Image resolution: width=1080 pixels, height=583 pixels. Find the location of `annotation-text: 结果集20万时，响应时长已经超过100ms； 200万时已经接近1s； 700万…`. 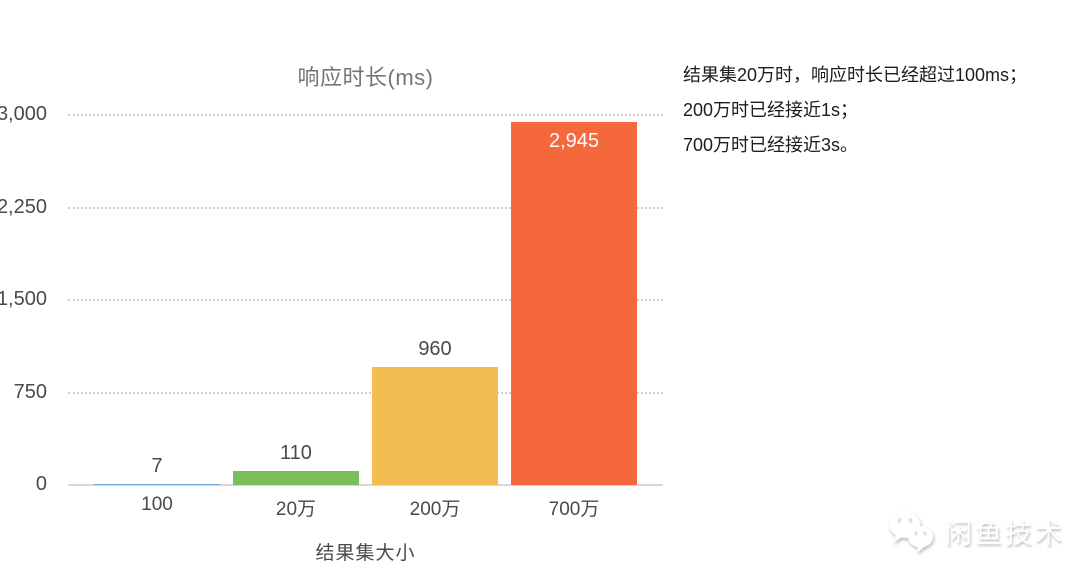

annotation-text: 结果集20万时，响应时长已经超过100ms； 200万时已经接近1s； 700万… is located at coordinates (879, 110).